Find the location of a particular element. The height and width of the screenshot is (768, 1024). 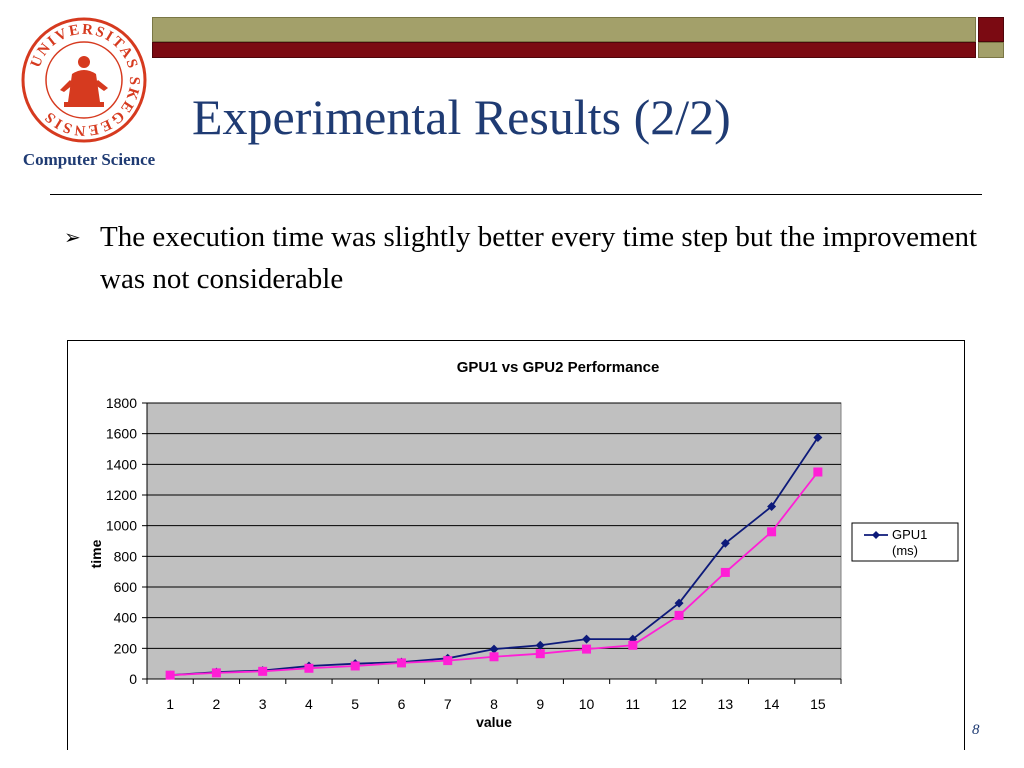

x-tick-label: 13 is located at coordinates (726, 704).